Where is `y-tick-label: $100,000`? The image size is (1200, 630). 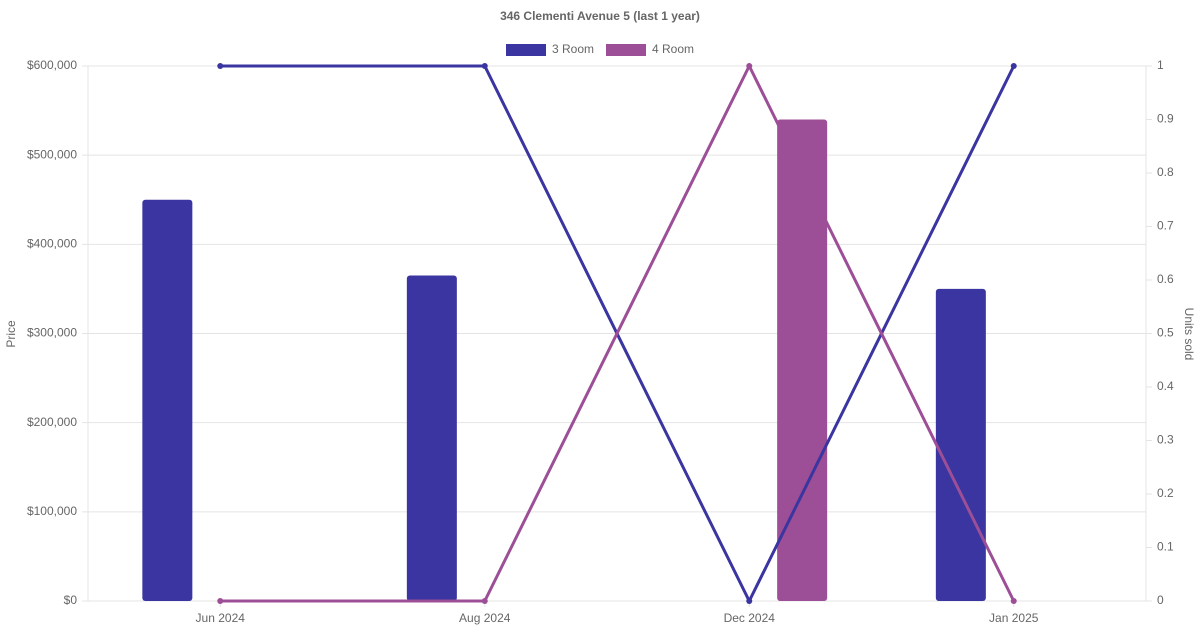
y-tick-label: $100,000 is located at coordinates (52, 511).